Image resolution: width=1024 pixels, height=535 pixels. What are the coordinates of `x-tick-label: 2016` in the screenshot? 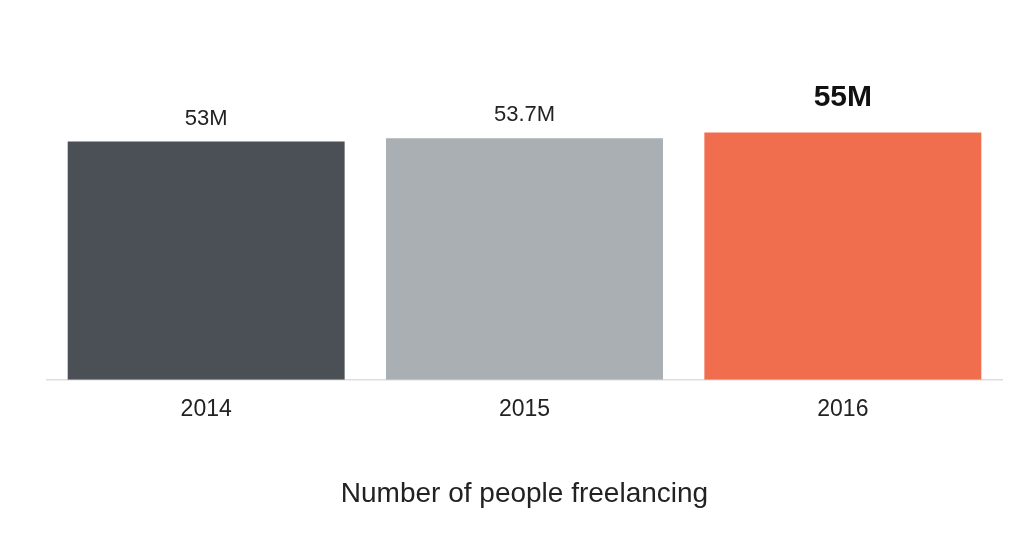 It's located at (843, 407).